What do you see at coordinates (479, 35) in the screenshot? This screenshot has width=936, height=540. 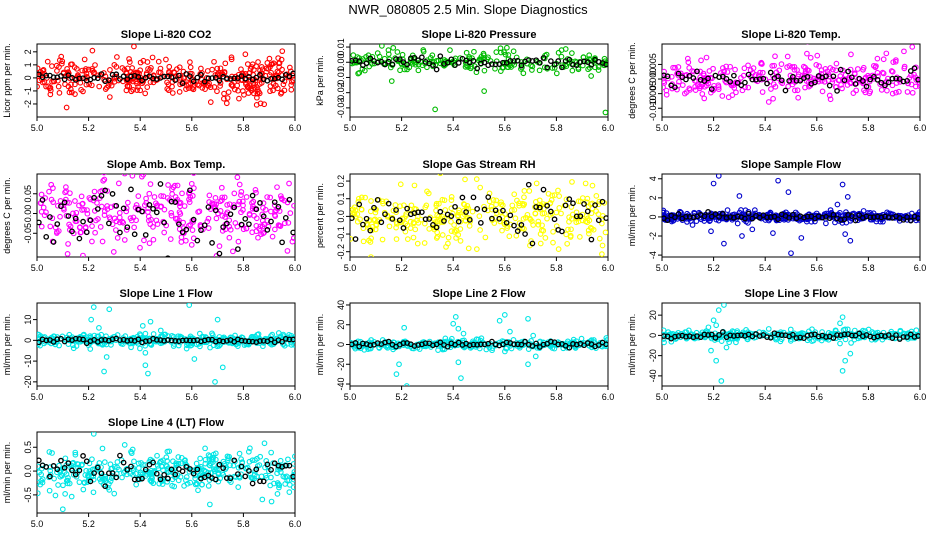 I see `chart-title: Slope Li-820 Pressure` at bounding box center [479, 35].